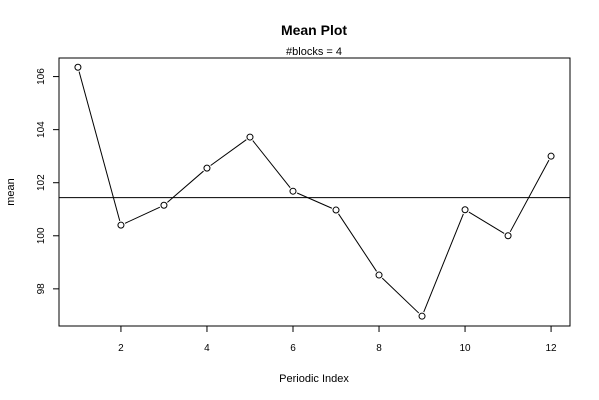  What do you see at coordinates (41, 129) in the screenshot?
I see `y-tick-label: 104` at bounding box center [41, 129].